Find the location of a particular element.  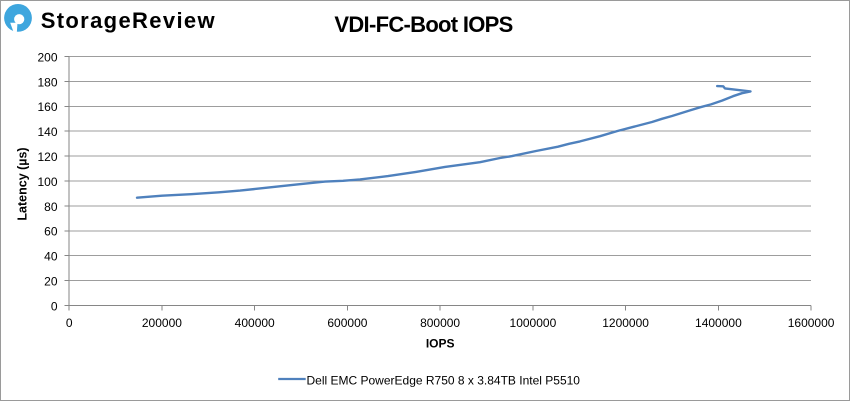

svg-text: 20 is located at coordinates (51, 282).